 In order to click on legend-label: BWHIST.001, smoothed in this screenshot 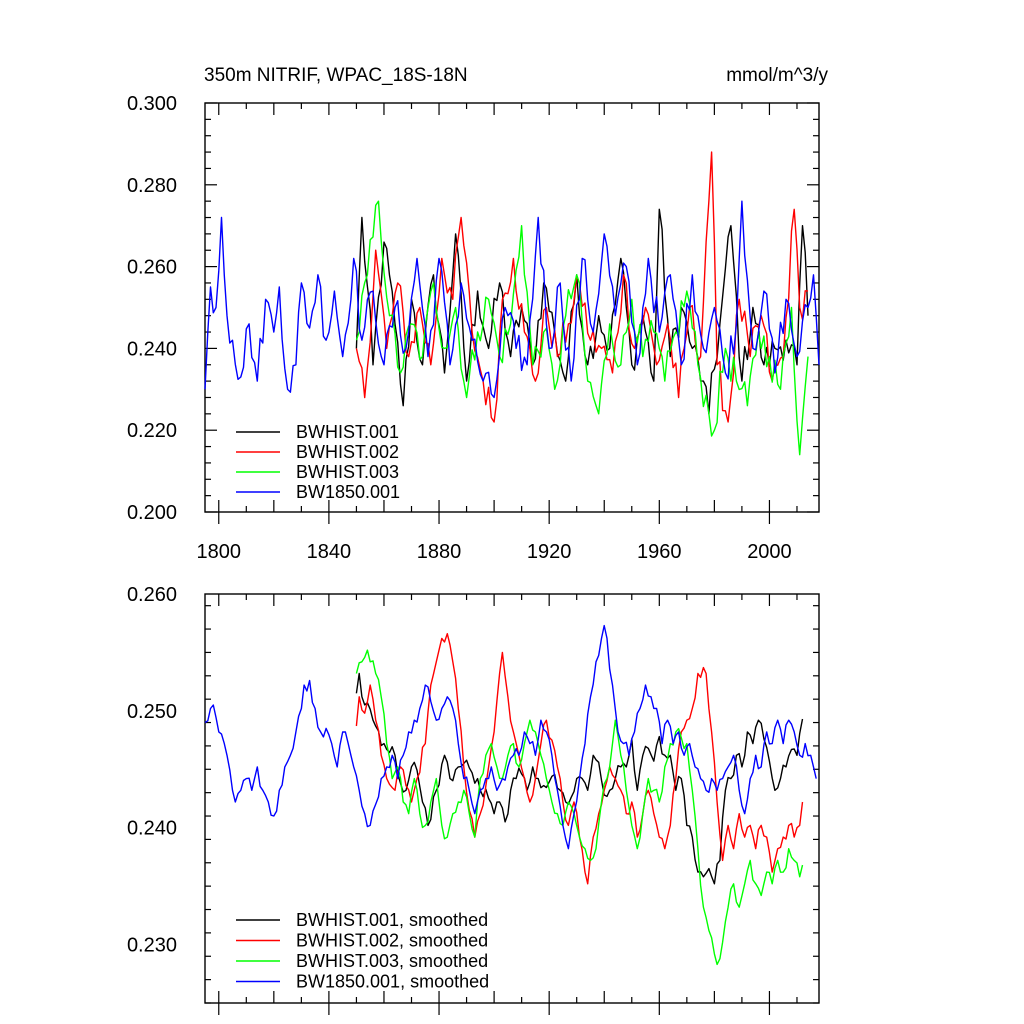, I will do `click(392, 920)`.